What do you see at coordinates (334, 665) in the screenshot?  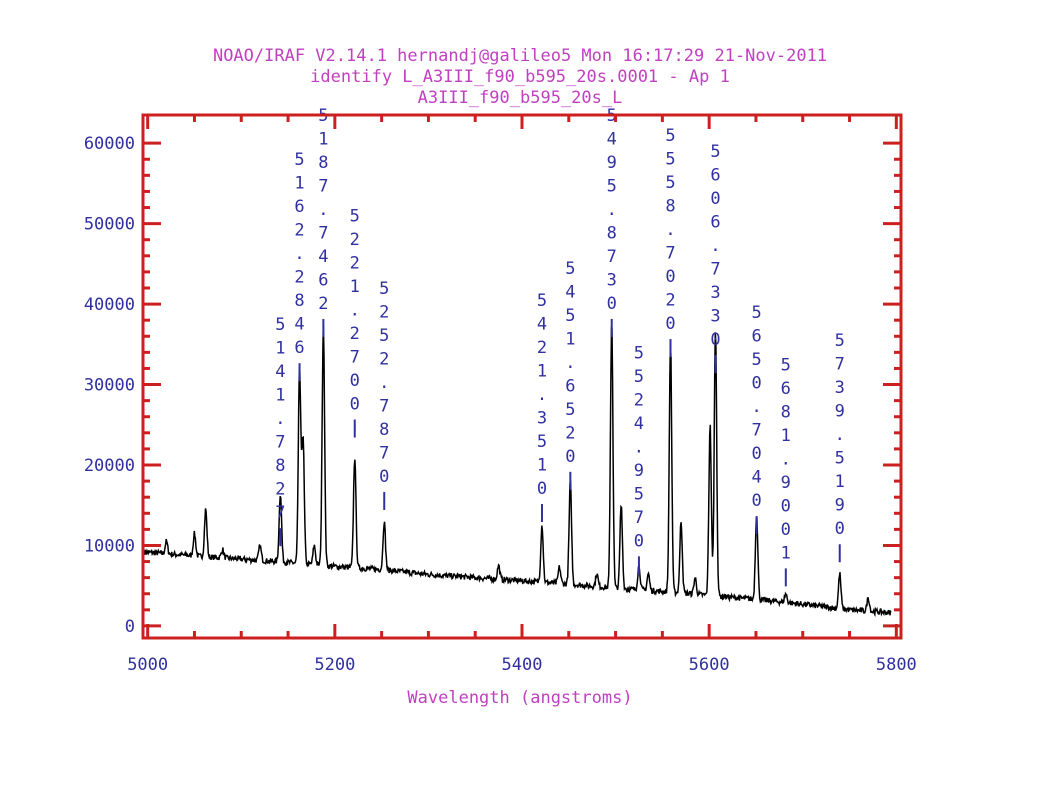 I see `x-tick-label: 5200` at bounding box center [334, 665].